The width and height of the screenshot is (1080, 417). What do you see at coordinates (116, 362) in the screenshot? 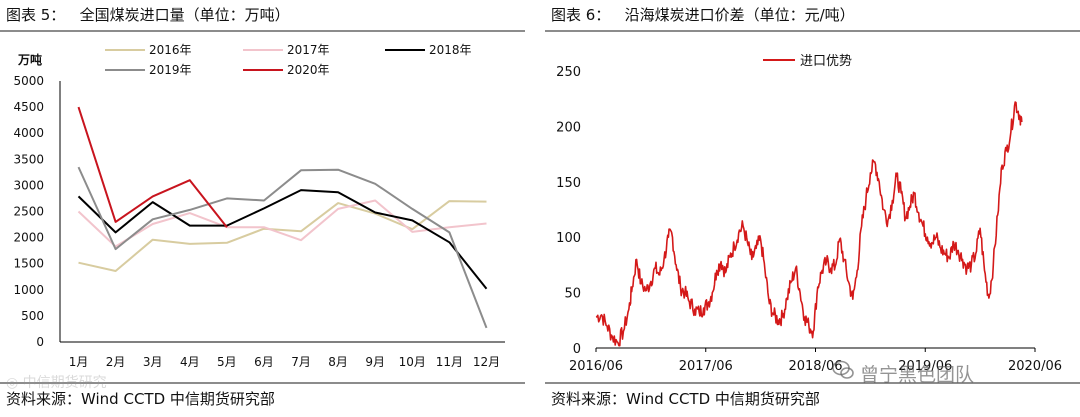
I see `x-tick-label: 2月` at bounding box center [116, 362].